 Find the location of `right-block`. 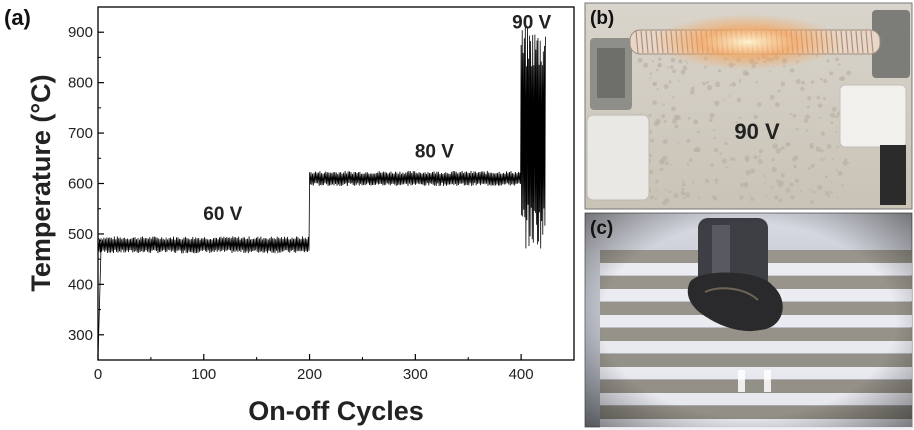

right-block is located at coordinates (873, 116).